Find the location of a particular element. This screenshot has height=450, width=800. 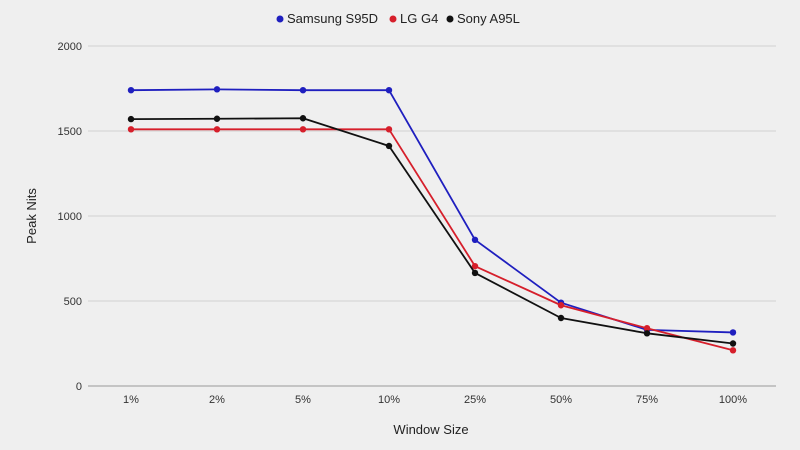

x-tick-label: 2% is located at coordinates (217, 400).